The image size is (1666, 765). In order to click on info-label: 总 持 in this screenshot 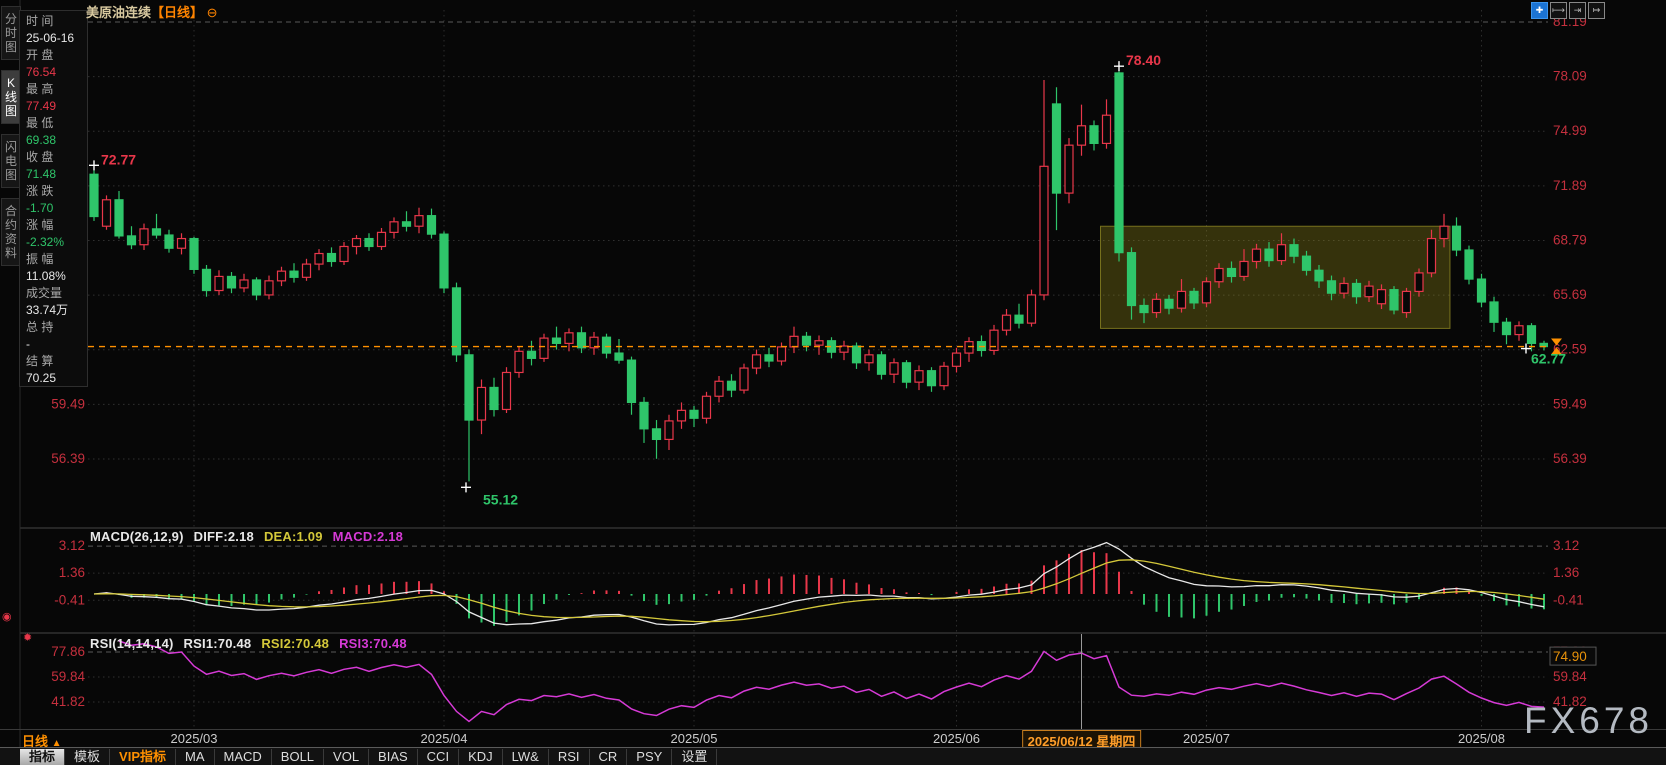, I will do `click(40, 327)`.